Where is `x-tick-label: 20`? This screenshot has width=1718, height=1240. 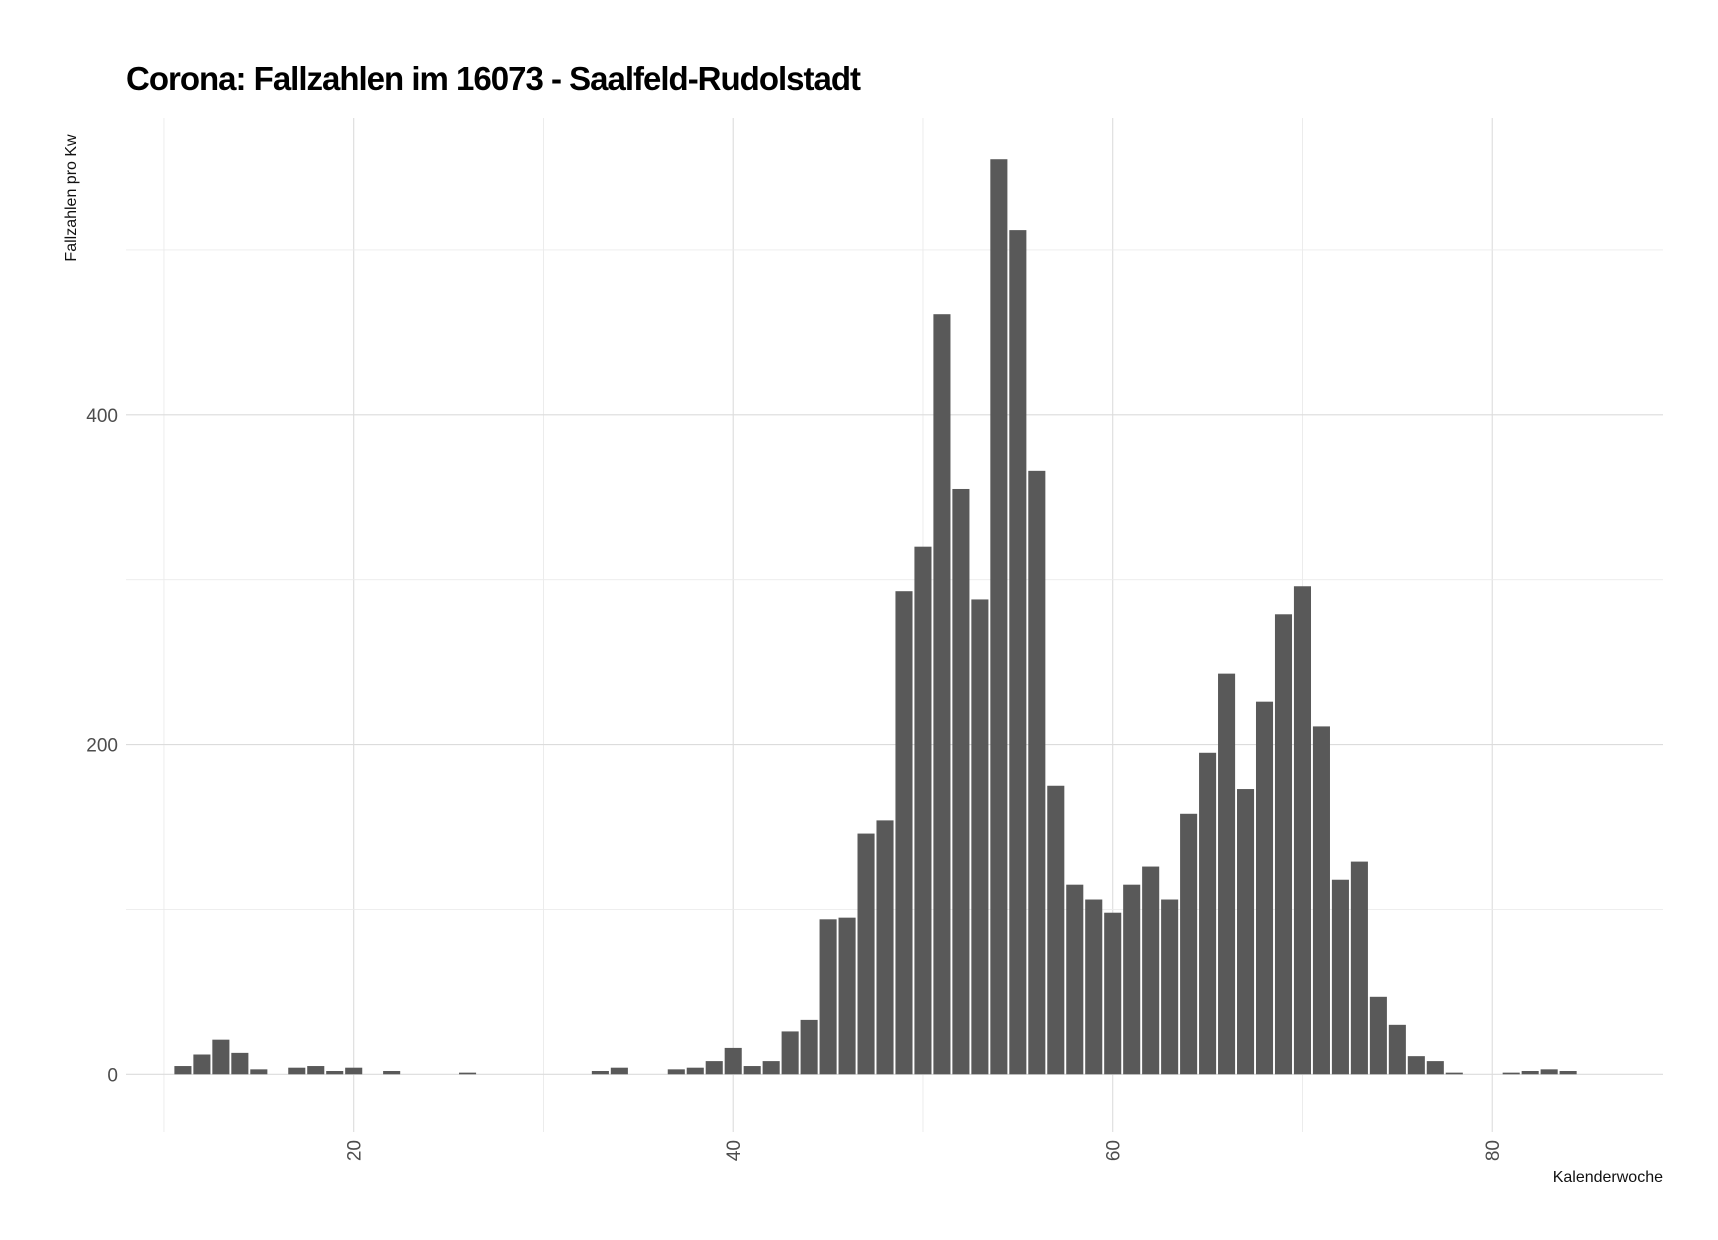 x-tick-label: 20 is located at coordinates (355, 1150).